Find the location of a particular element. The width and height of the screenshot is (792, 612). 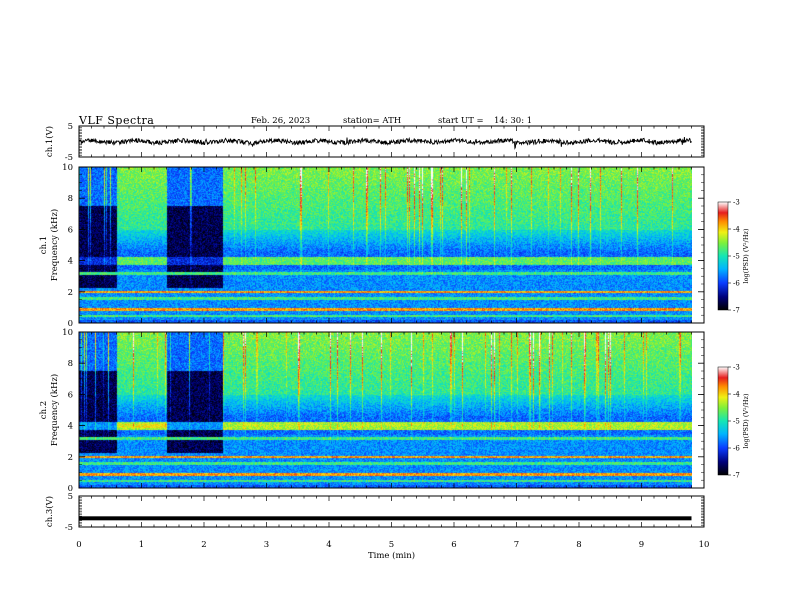

s2-colorbar-tick-label: -6 is located at coordinates (736, 449).